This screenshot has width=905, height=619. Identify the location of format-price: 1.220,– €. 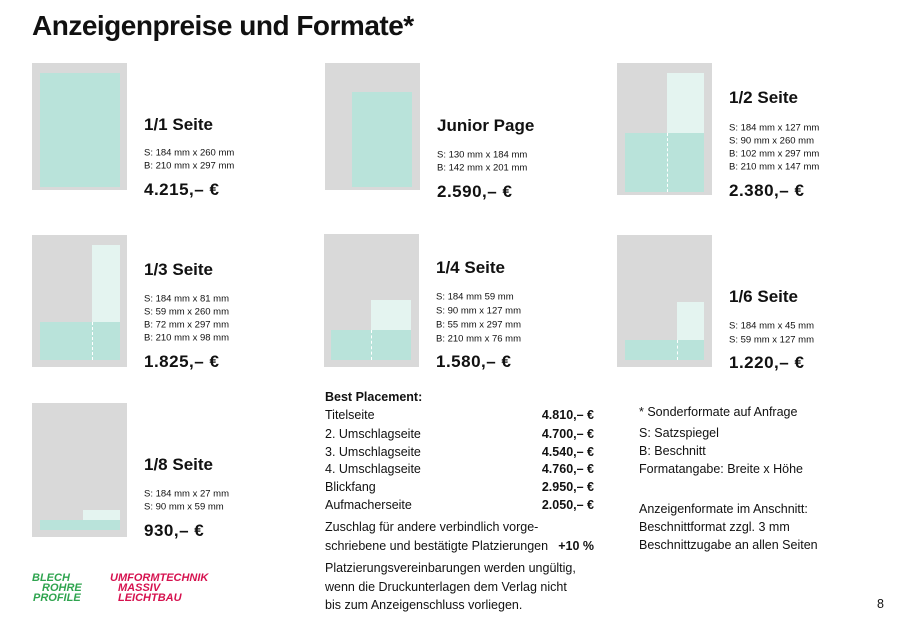
(767, 362).